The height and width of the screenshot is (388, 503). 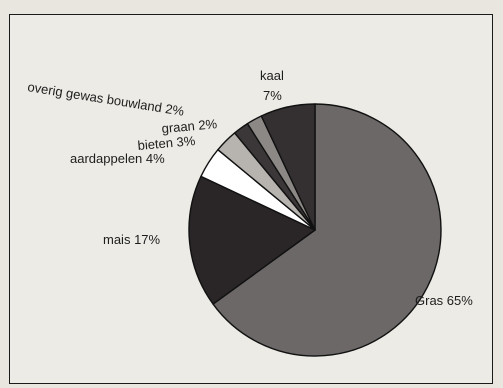 What do you see at coordinates (272, 75) in the screenshot?
I see `label-kaal: kaal` at bounding box center [272, 75].